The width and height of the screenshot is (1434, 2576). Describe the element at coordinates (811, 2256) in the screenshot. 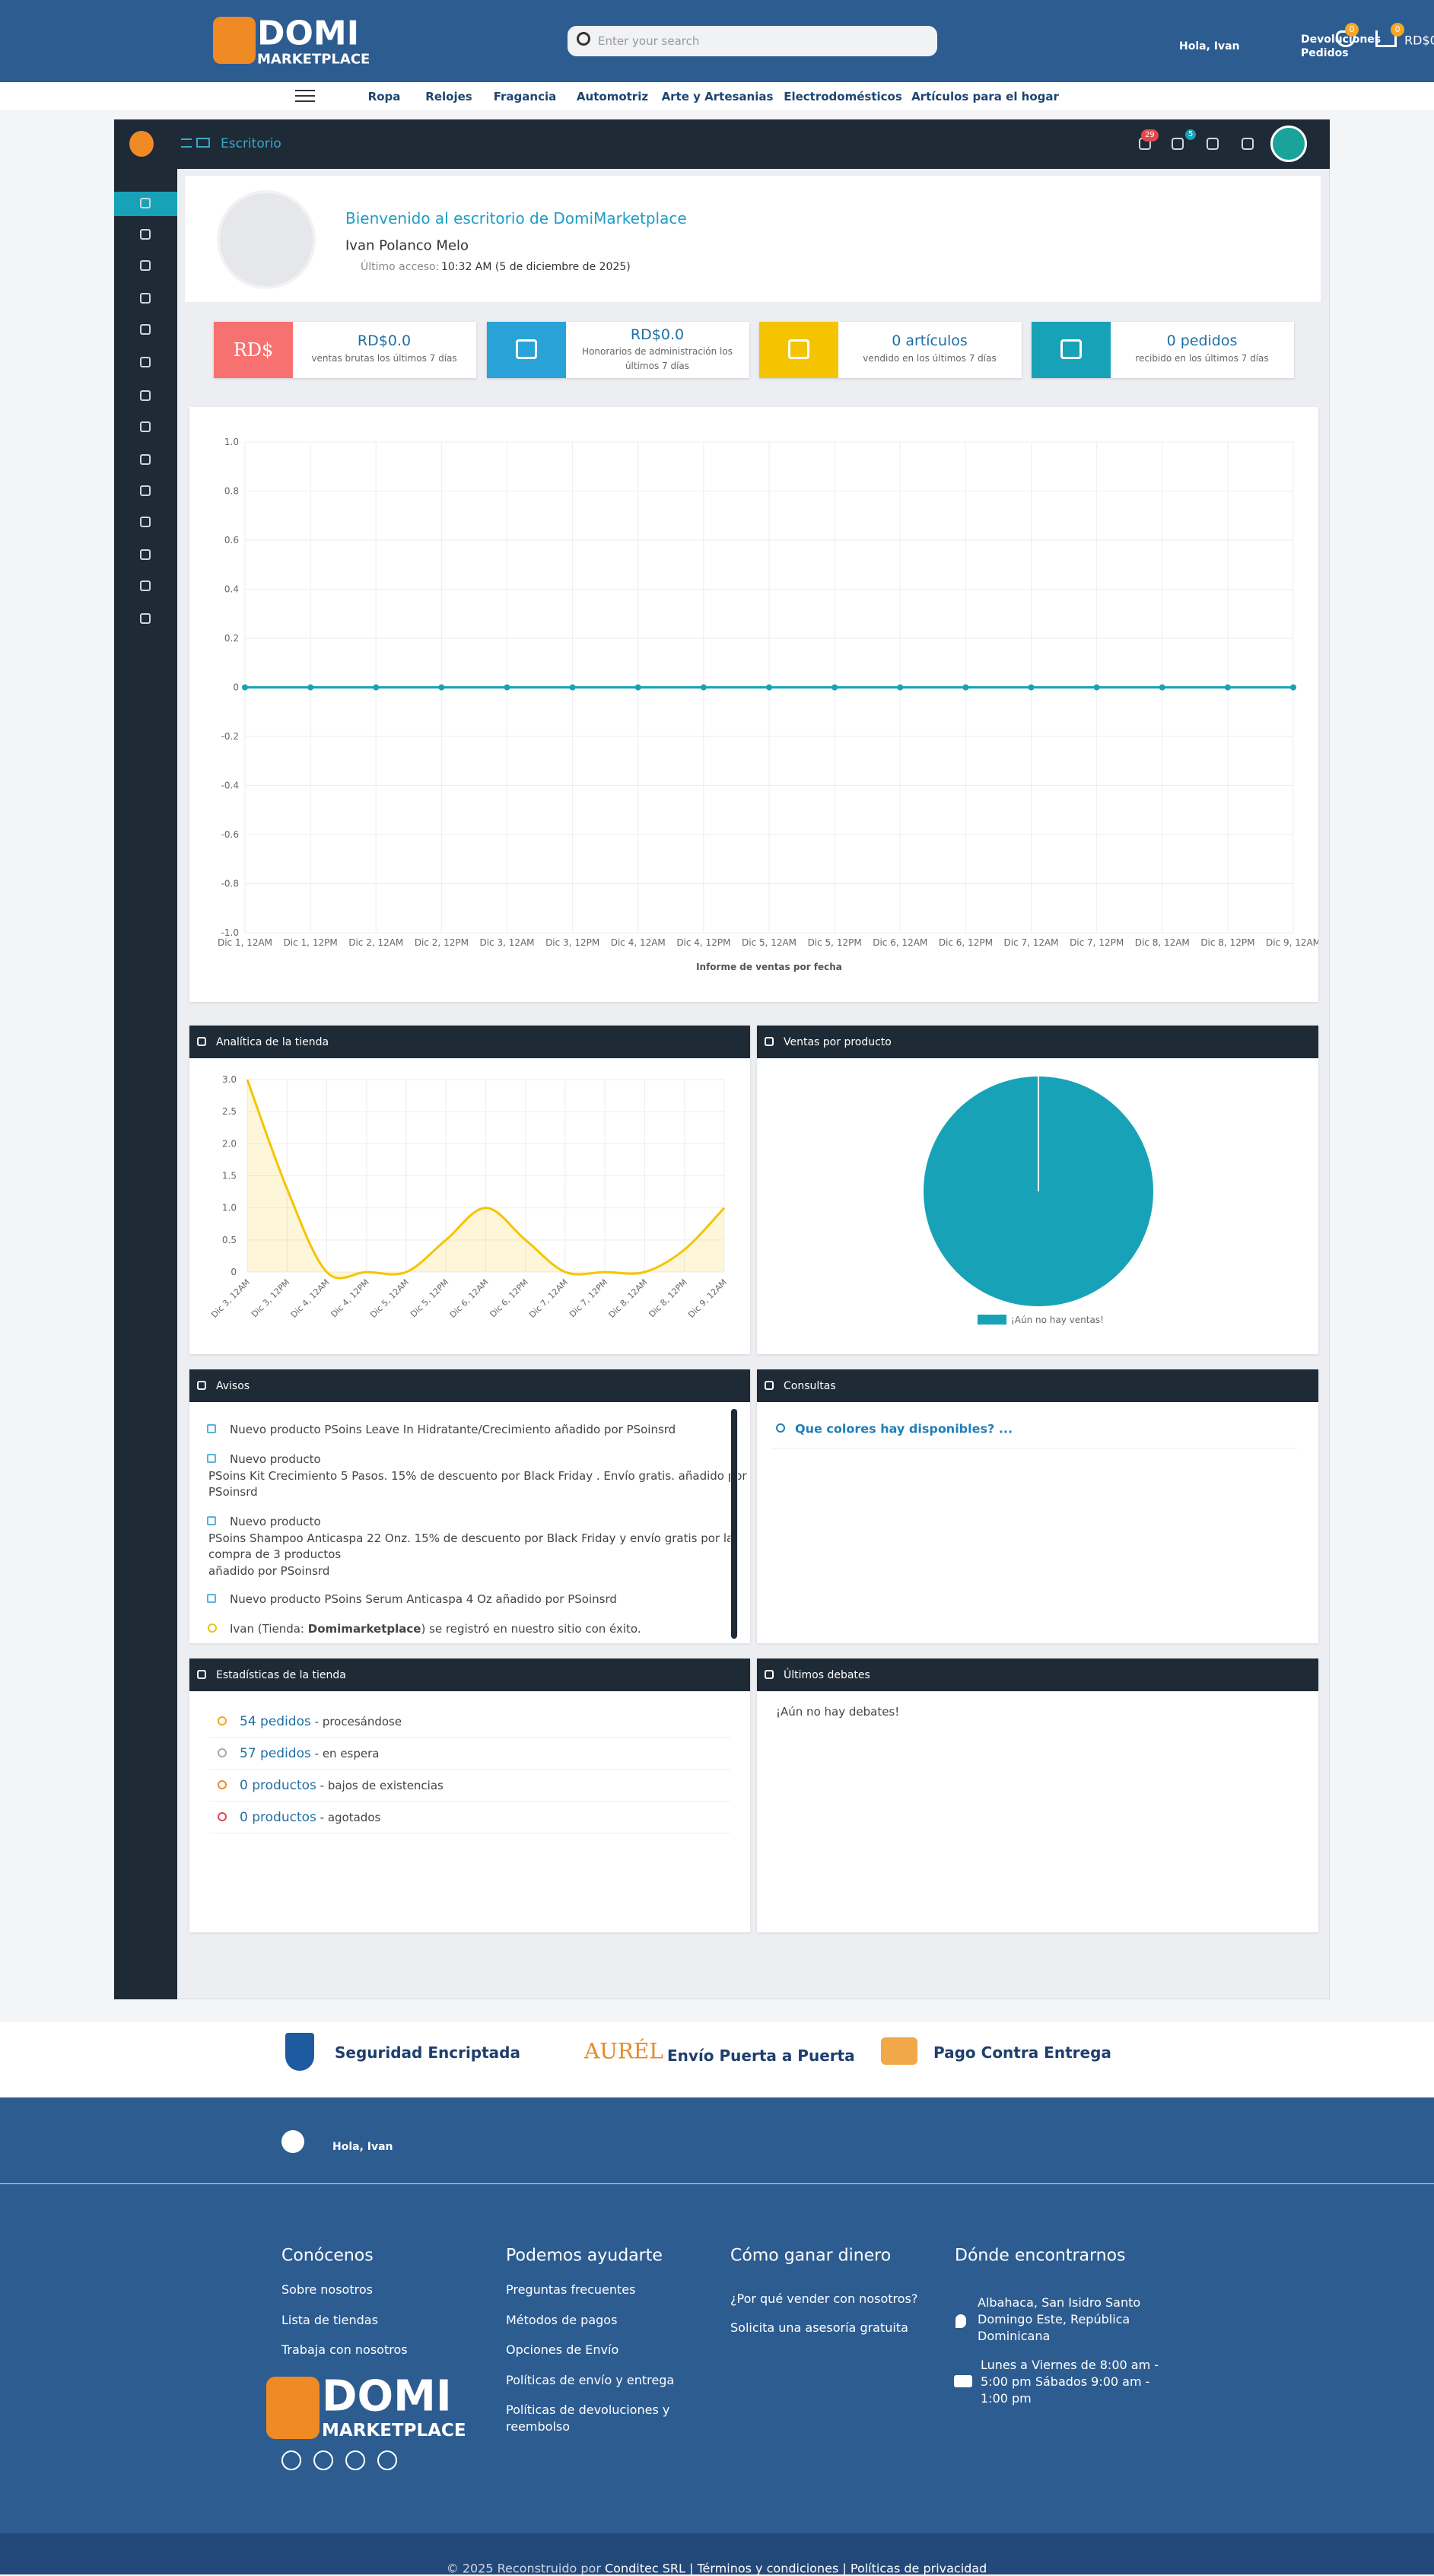

I see `footer-heading: Cómo ganar dinero` at that location.